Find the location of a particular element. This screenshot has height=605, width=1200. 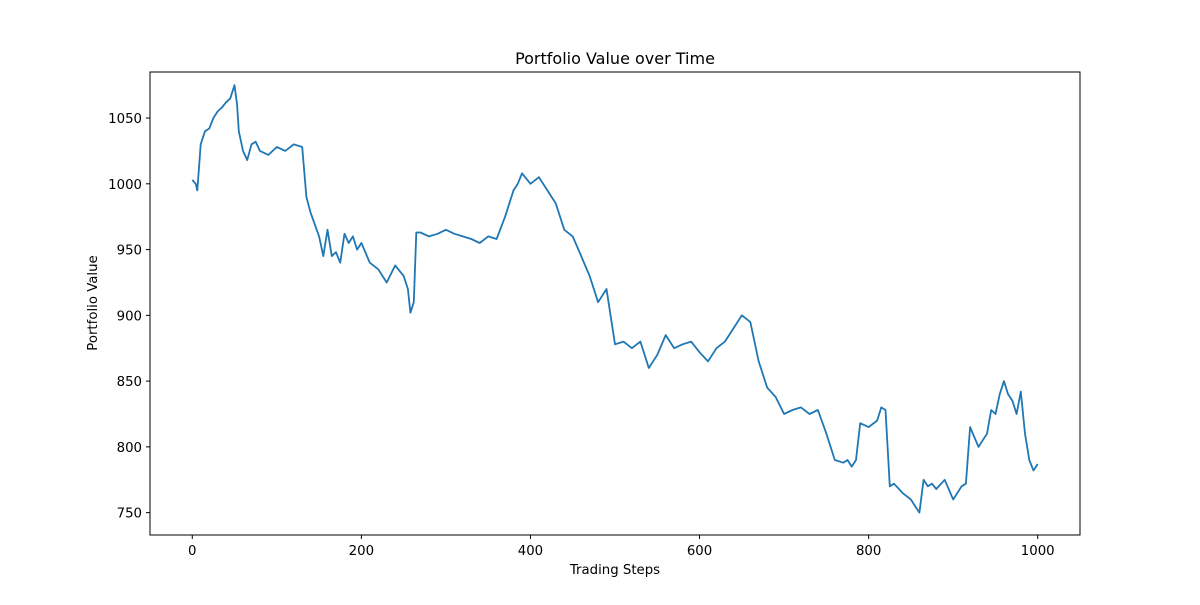

x-tick-label: 800 is located at coordinates (868, 551).